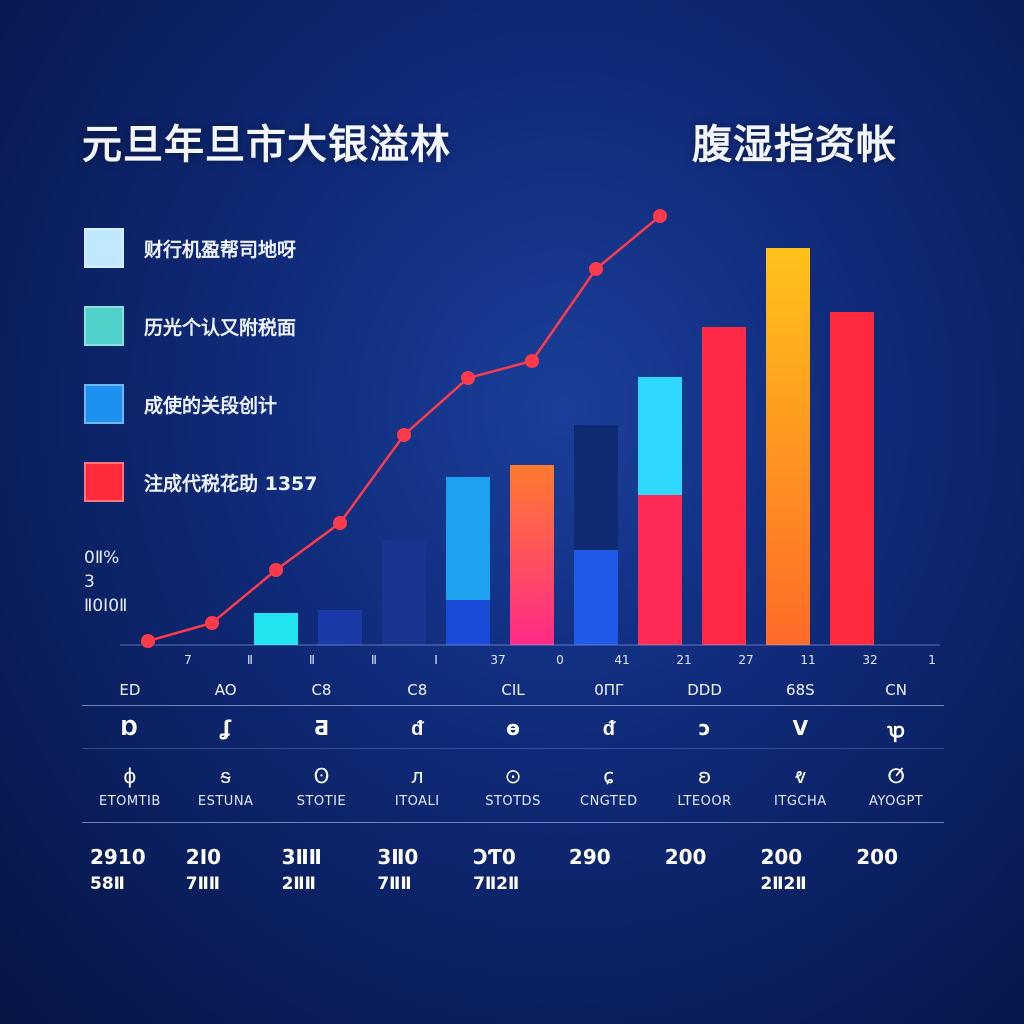  I want to click on legend-label: 注成代税花助 1357, so click(231, 483).